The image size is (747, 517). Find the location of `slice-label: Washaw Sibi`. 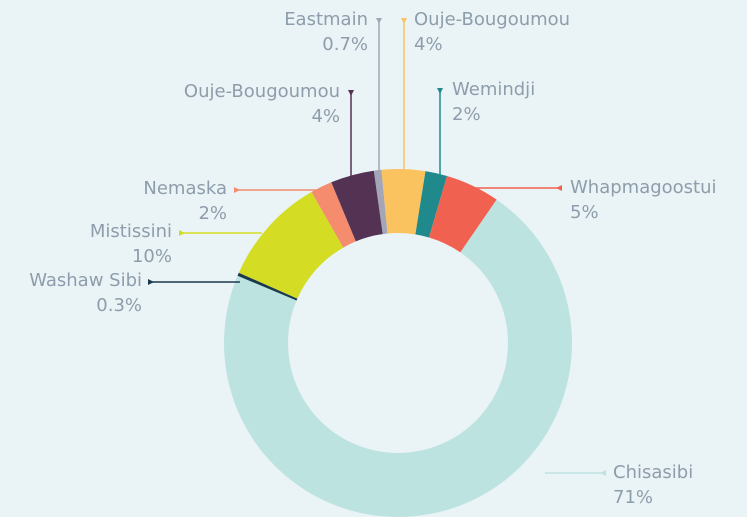

slice-label: Washaw Sibi is located at coordinates (85, 280).